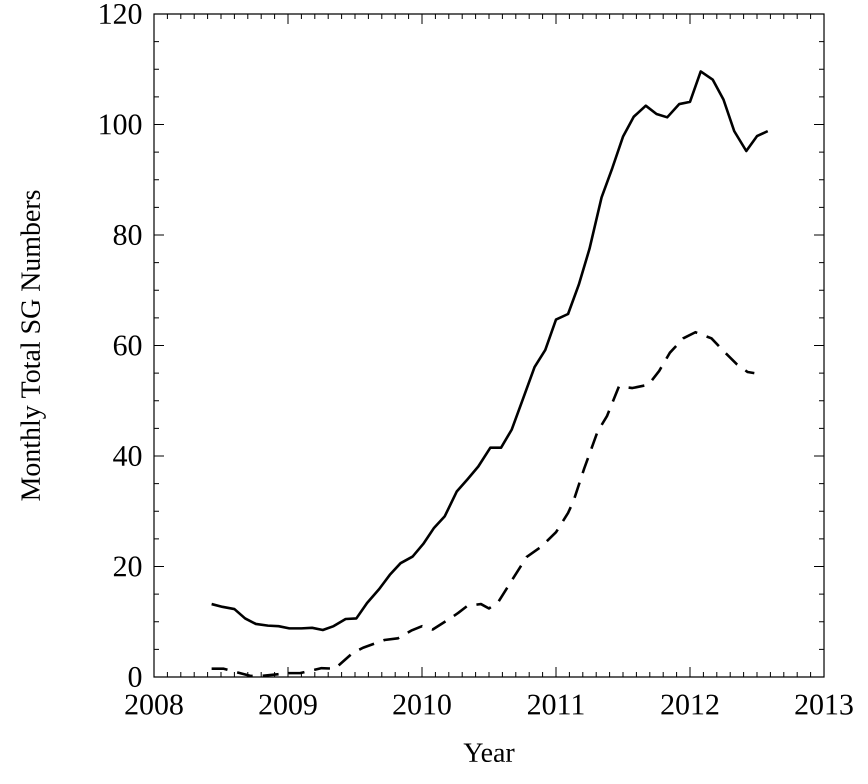 This screenshot has width=868, height=784. Describe the element at coordinates (689, 704) in the screenshot. I see `x-tick-label: 2012` at that location.